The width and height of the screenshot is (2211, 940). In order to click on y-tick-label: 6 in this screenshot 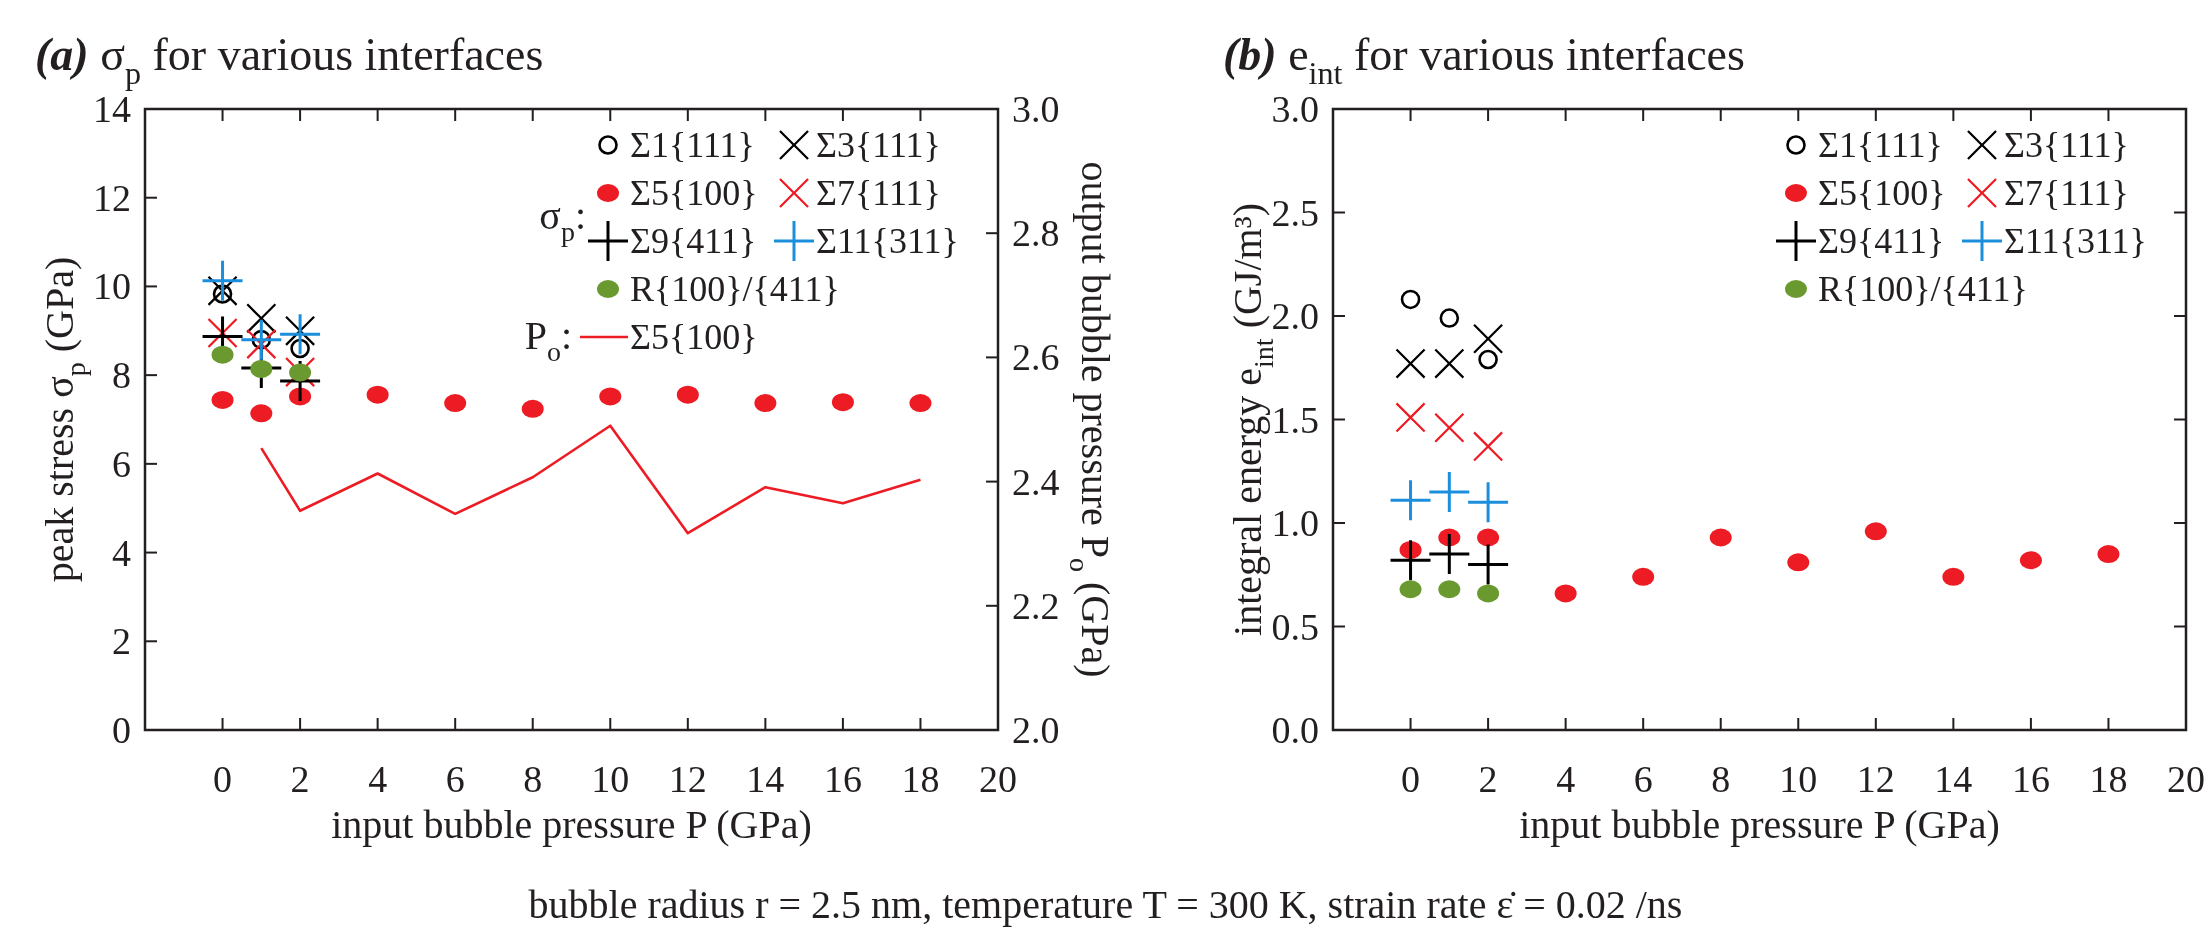, I will do `click(121, 463)`.